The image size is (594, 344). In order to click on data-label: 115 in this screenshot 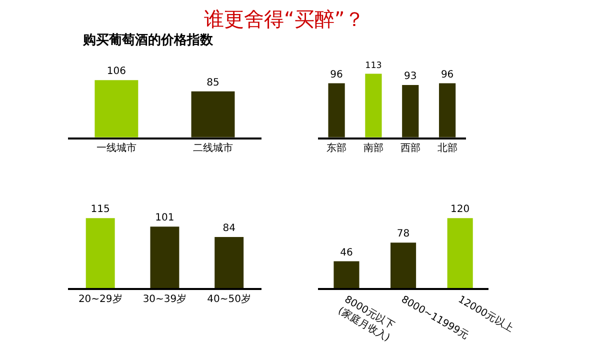, I will do `click(100, 210)`.